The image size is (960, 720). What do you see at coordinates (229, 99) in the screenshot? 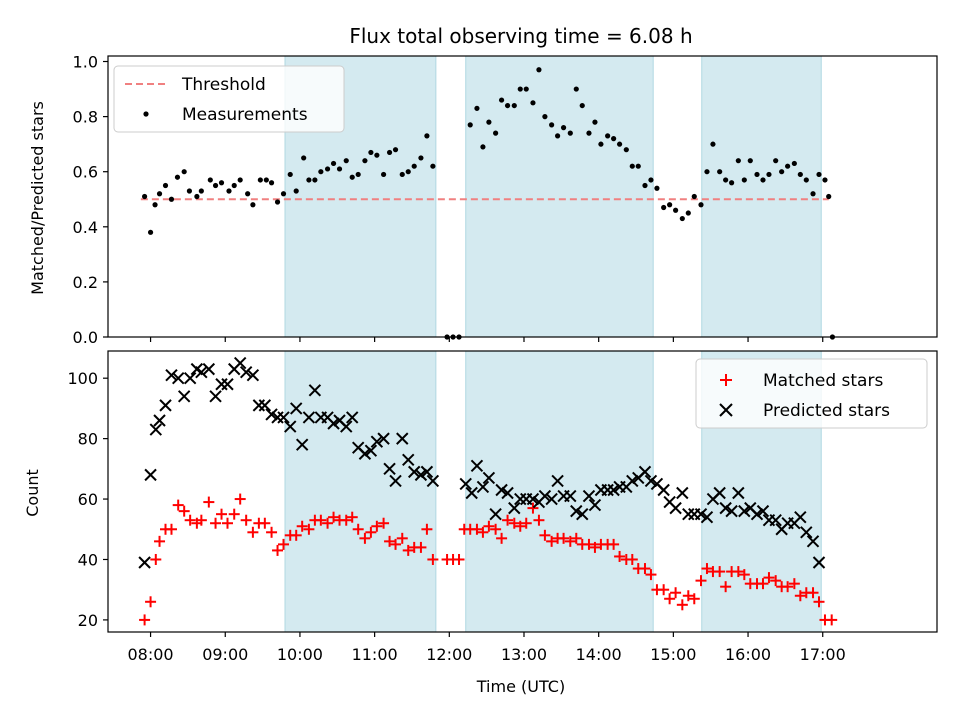
I see `legend-top-frame` at bounding box center [229, 99].